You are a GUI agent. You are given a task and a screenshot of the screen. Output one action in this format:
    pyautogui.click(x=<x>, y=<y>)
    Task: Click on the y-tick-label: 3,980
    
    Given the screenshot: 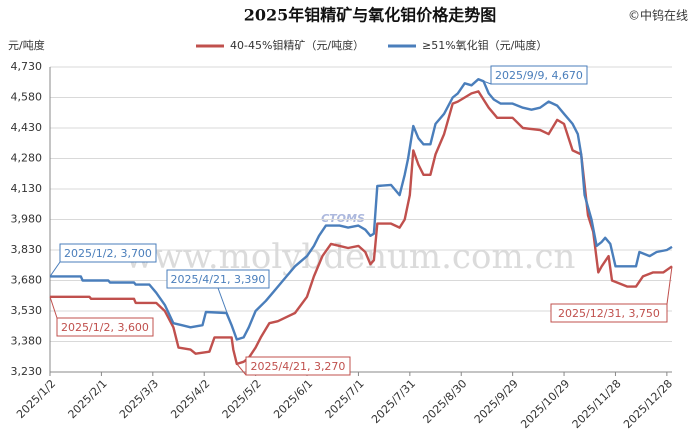 What is the action you would take?
    pyautogui.click(x=27, y=219)
    